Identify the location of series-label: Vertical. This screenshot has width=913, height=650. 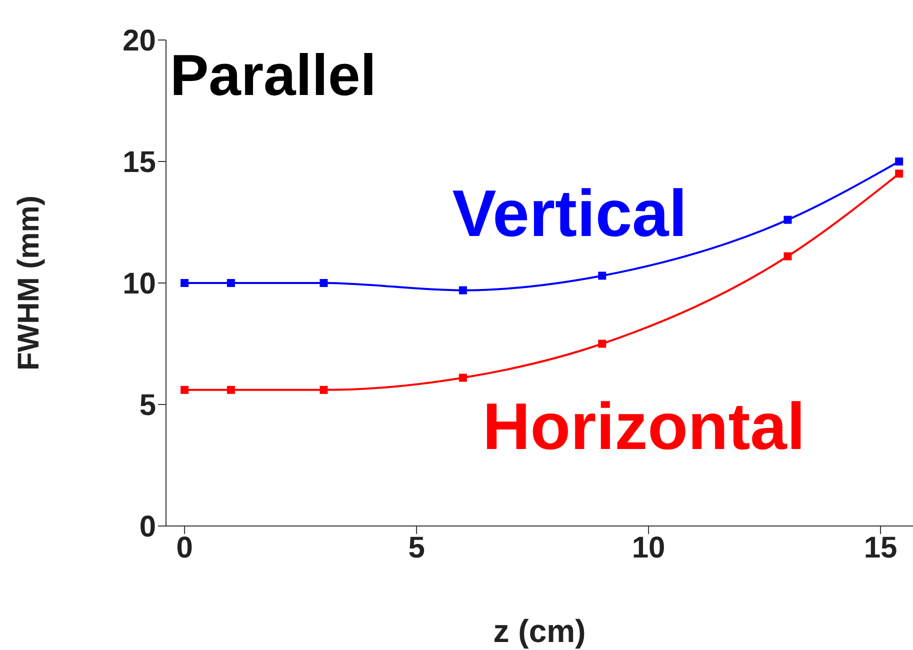
(570, 212).